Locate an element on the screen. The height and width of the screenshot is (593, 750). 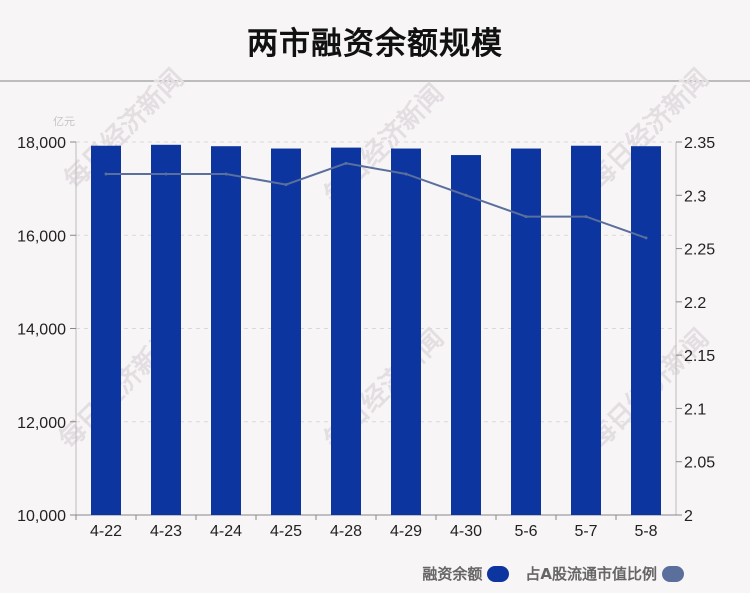
x-tick-label: 5-6 is located at coordinates (525, 531).